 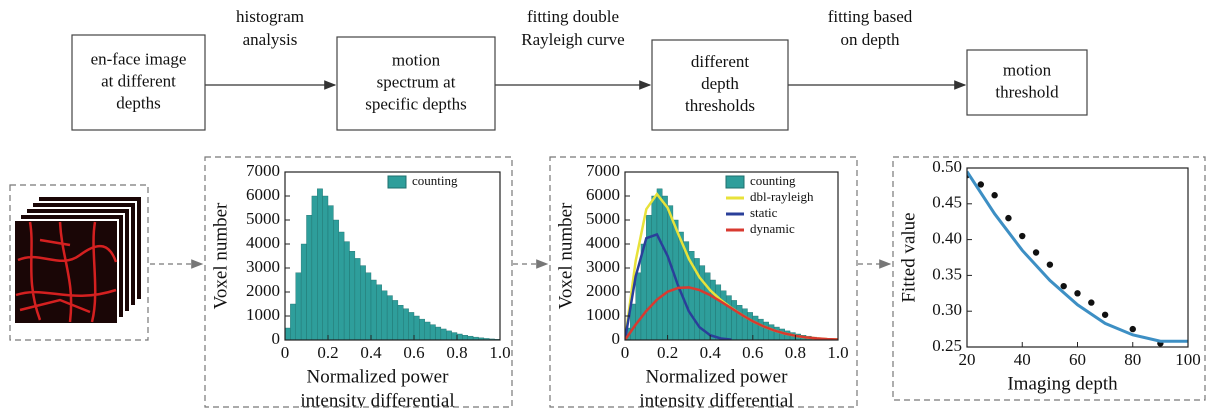 What do you see at coordinates (1077, 359) in the screenshot?
I see `x-tick-label: 60` at bounding box center [1077, 359].